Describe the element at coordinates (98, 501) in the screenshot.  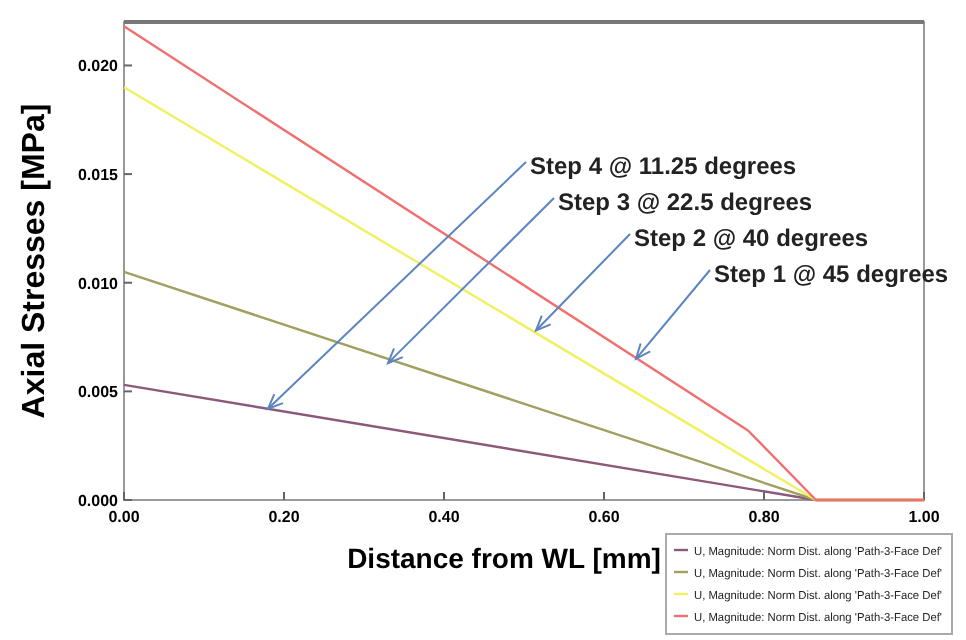
I see `y-tick-label: 0.000` at that location.